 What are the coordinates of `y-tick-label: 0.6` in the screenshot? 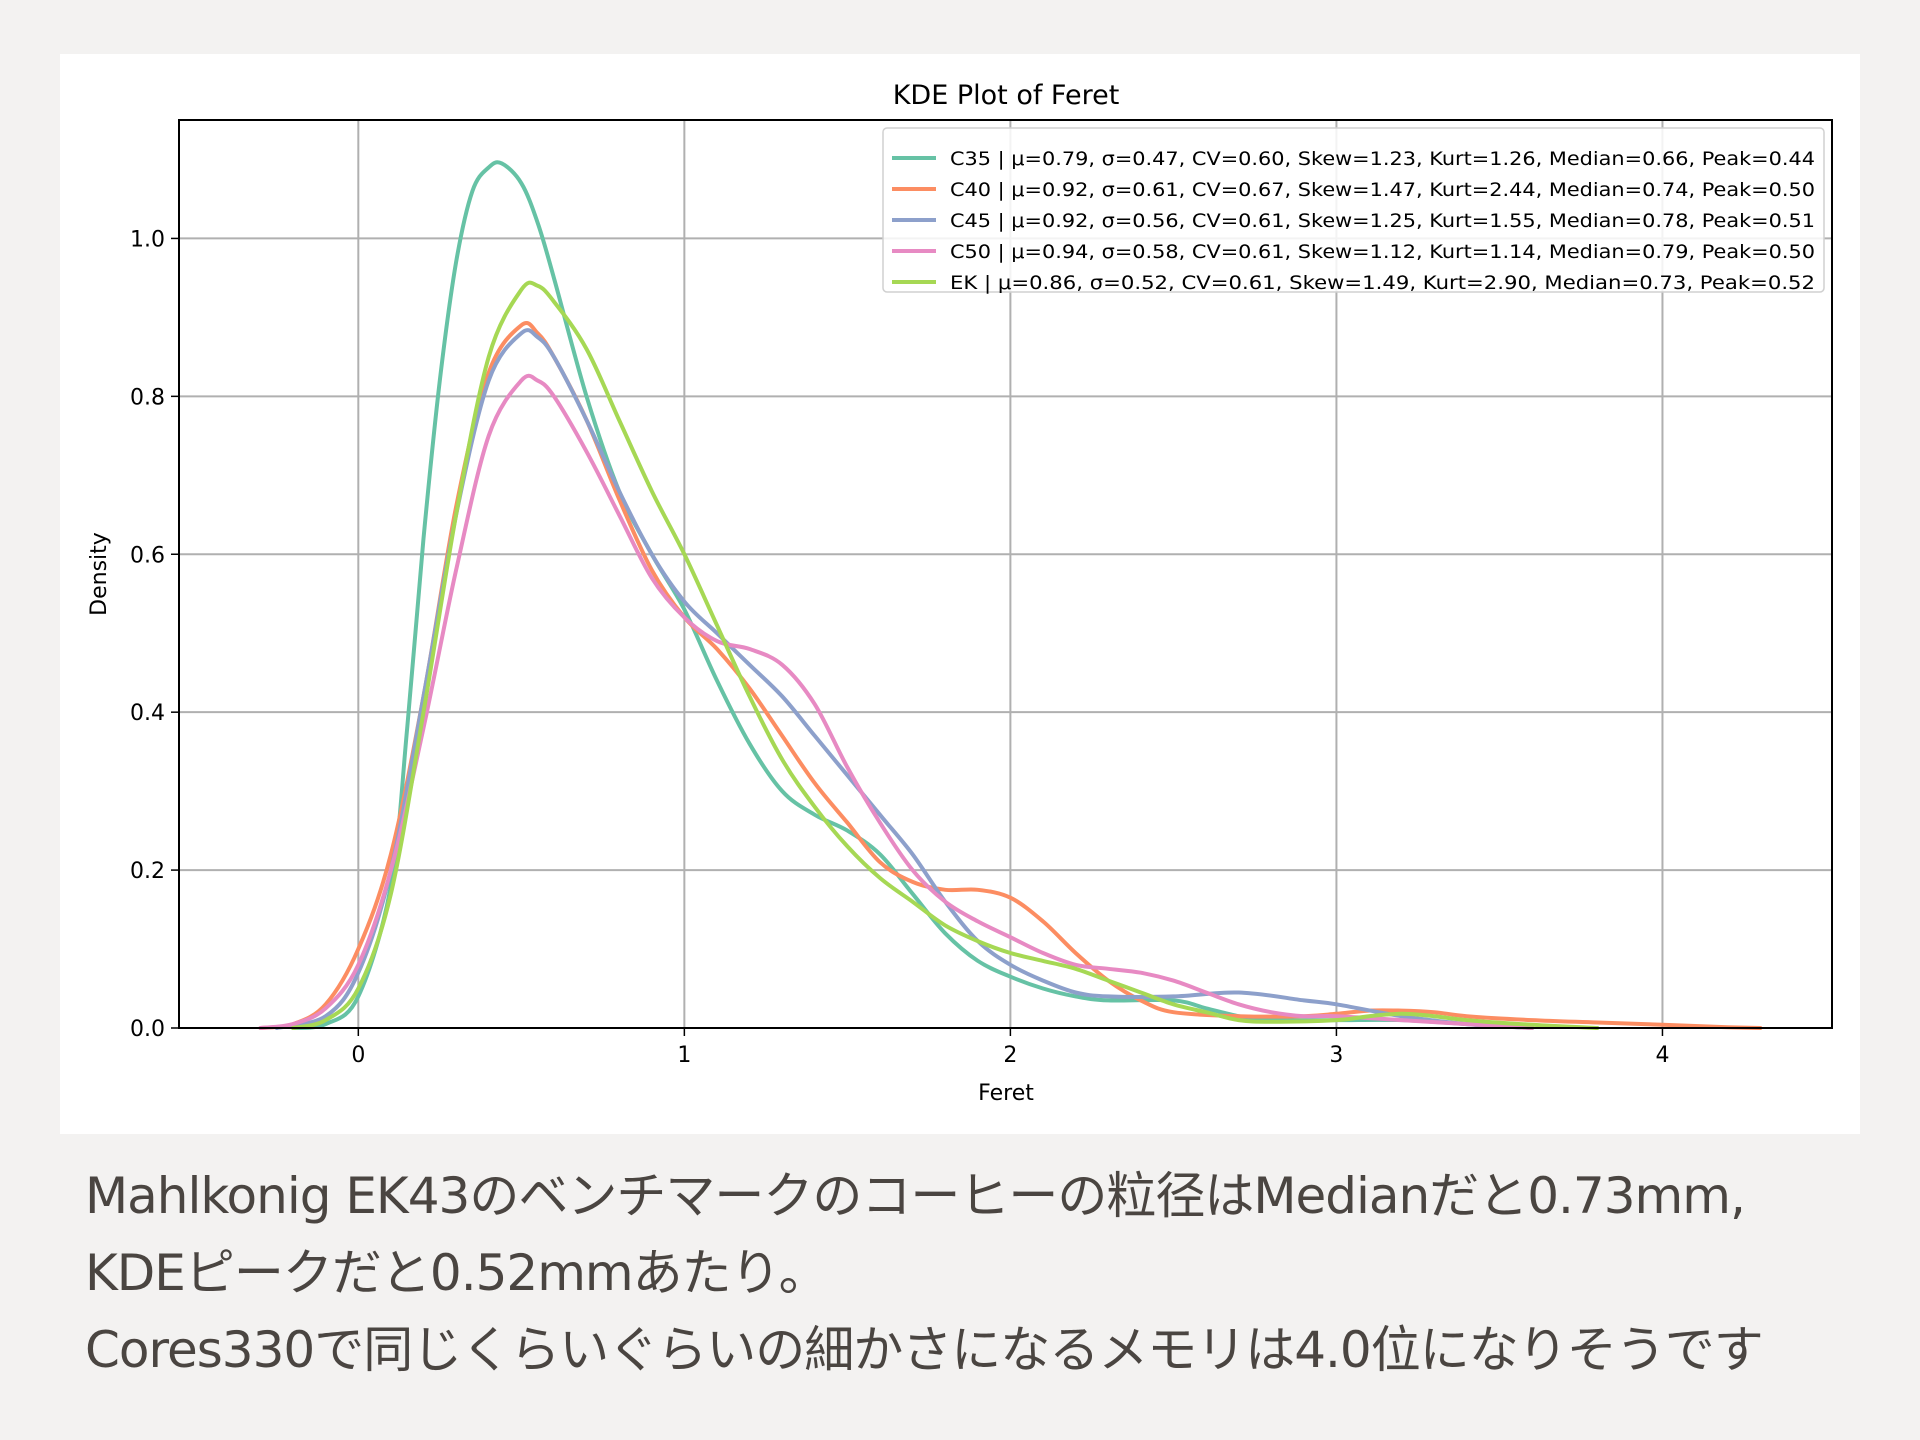 It's located at (147, 555).